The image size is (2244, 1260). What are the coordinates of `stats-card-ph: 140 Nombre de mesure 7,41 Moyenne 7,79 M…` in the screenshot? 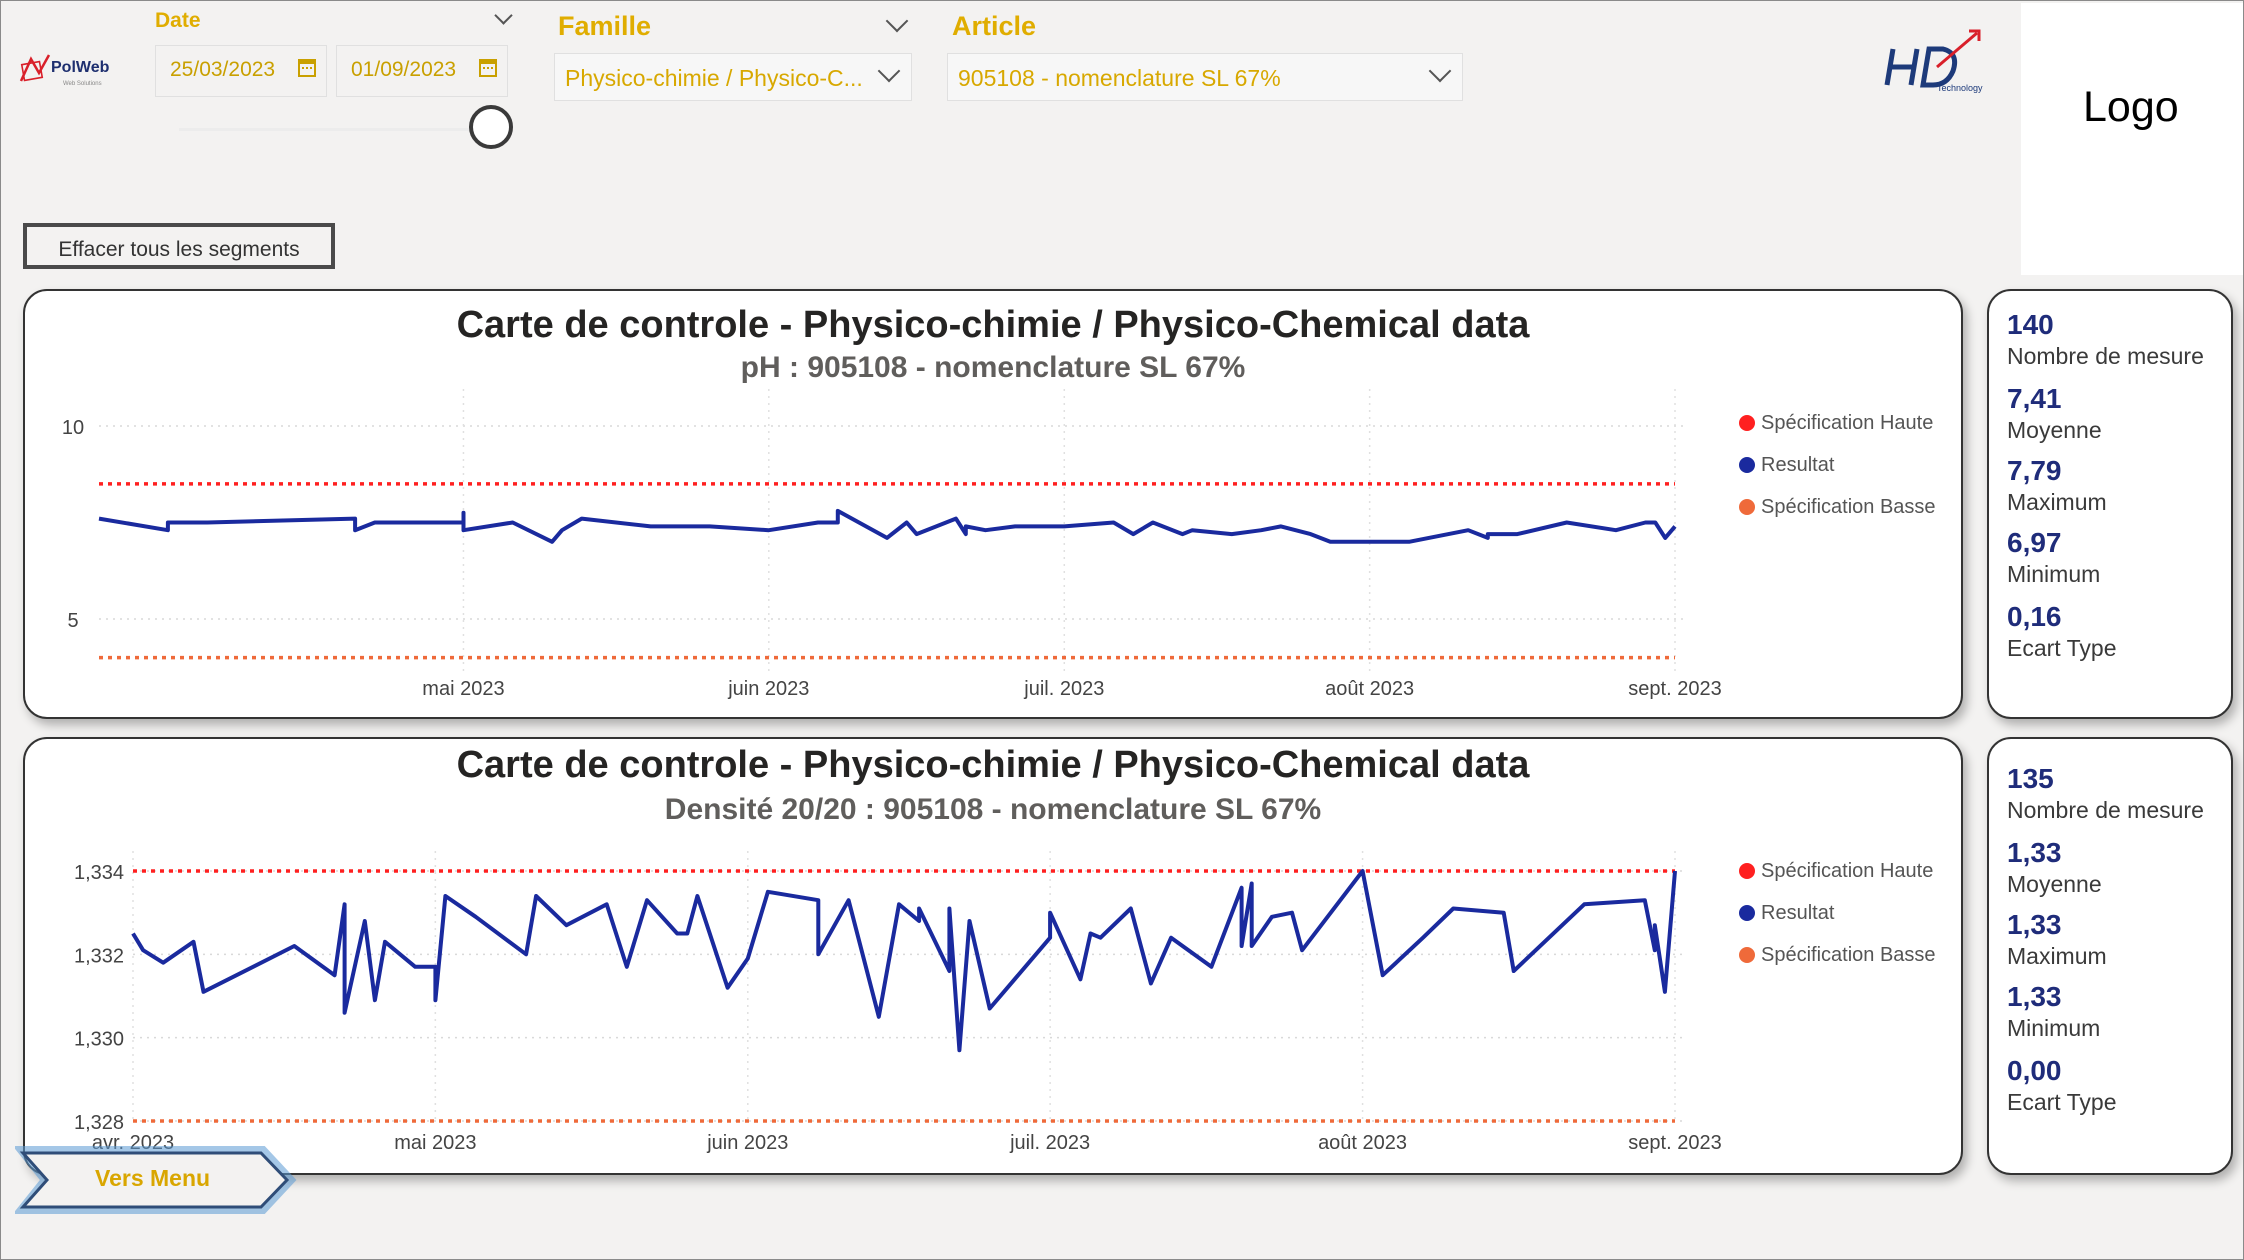 It's located at (2110, 504).